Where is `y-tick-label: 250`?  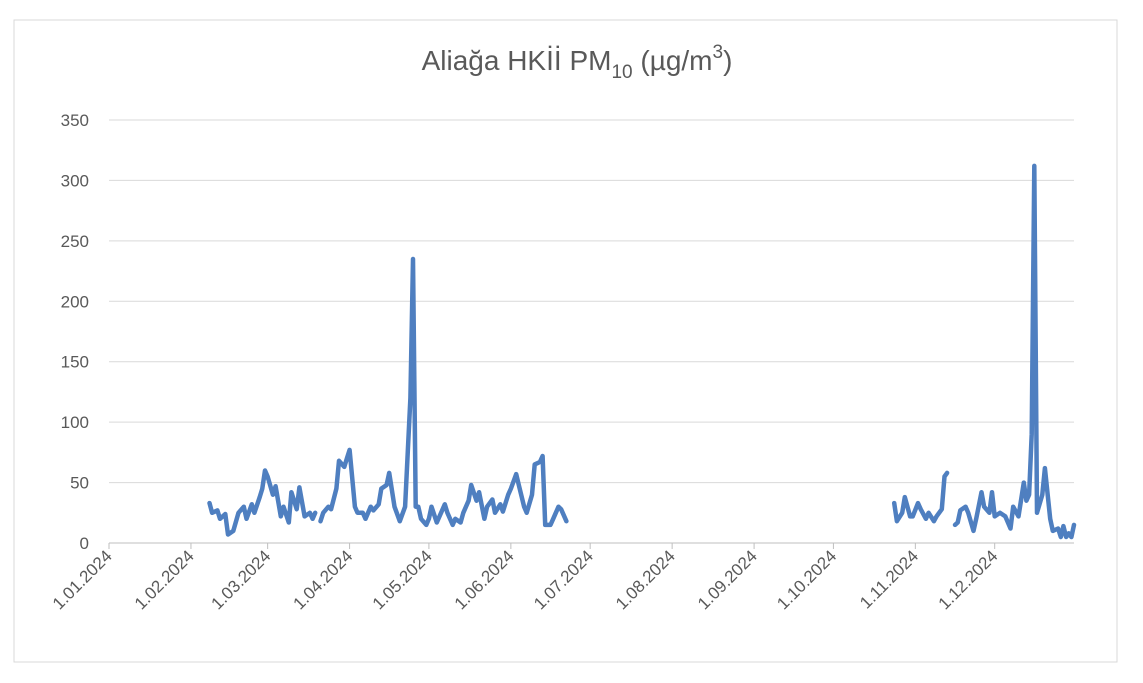
y-tick-label: 250 is located at coordinates (75, 241).